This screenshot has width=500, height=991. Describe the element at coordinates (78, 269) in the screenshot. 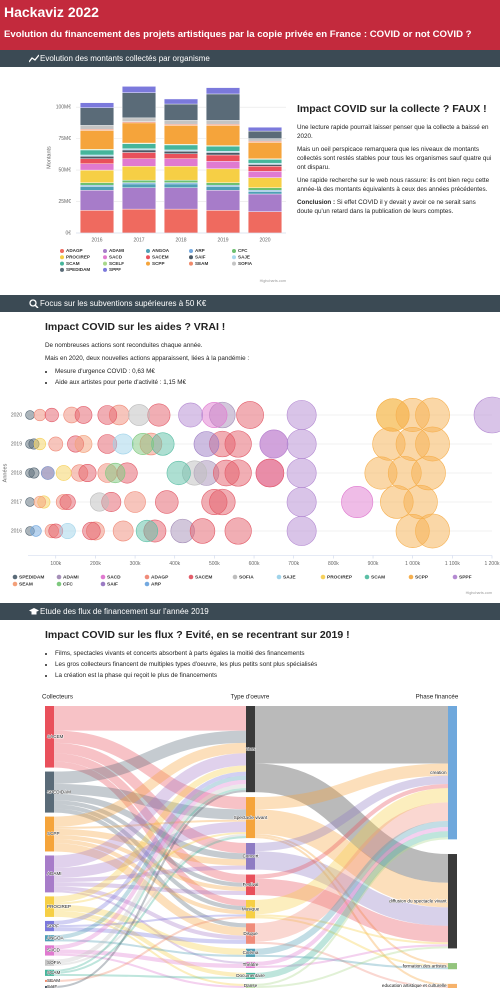

I see `legend-label: SPEDIDAM` at that location.